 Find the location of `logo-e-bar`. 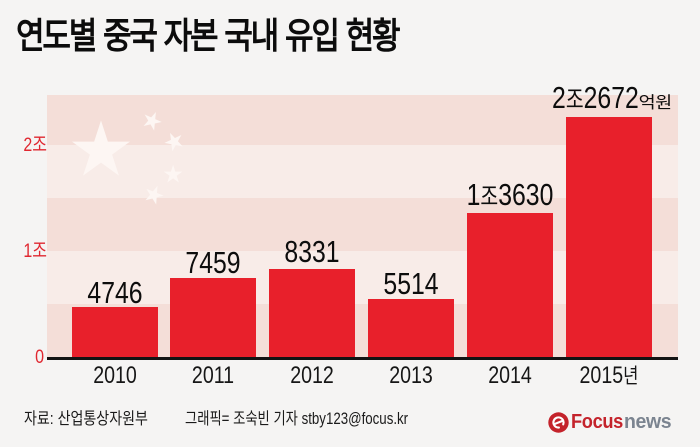

logo-e-bar is located at coordinates (558, 422).